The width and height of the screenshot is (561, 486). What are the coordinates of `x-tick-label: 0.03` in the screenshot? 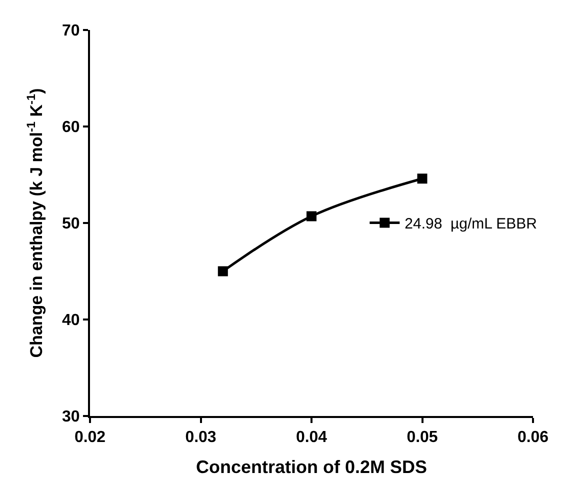 It's located at (200, 437).